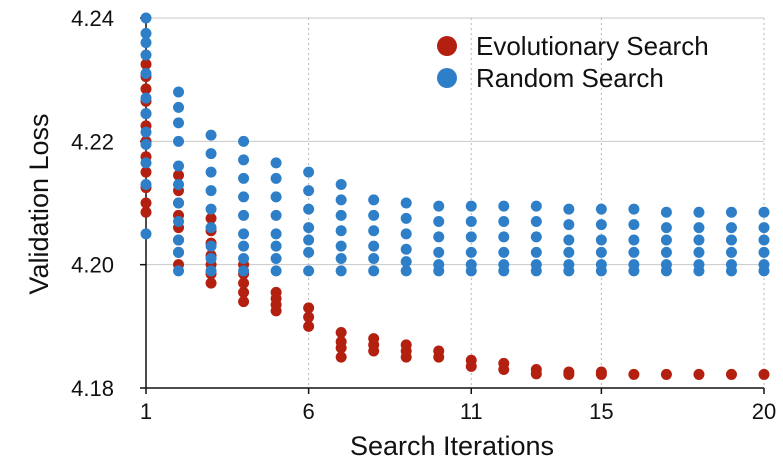 Image resolution: width=783 pixels, height=473 pixels. I want to click on legend-marker-evolutionary-search, so click(447, 46).